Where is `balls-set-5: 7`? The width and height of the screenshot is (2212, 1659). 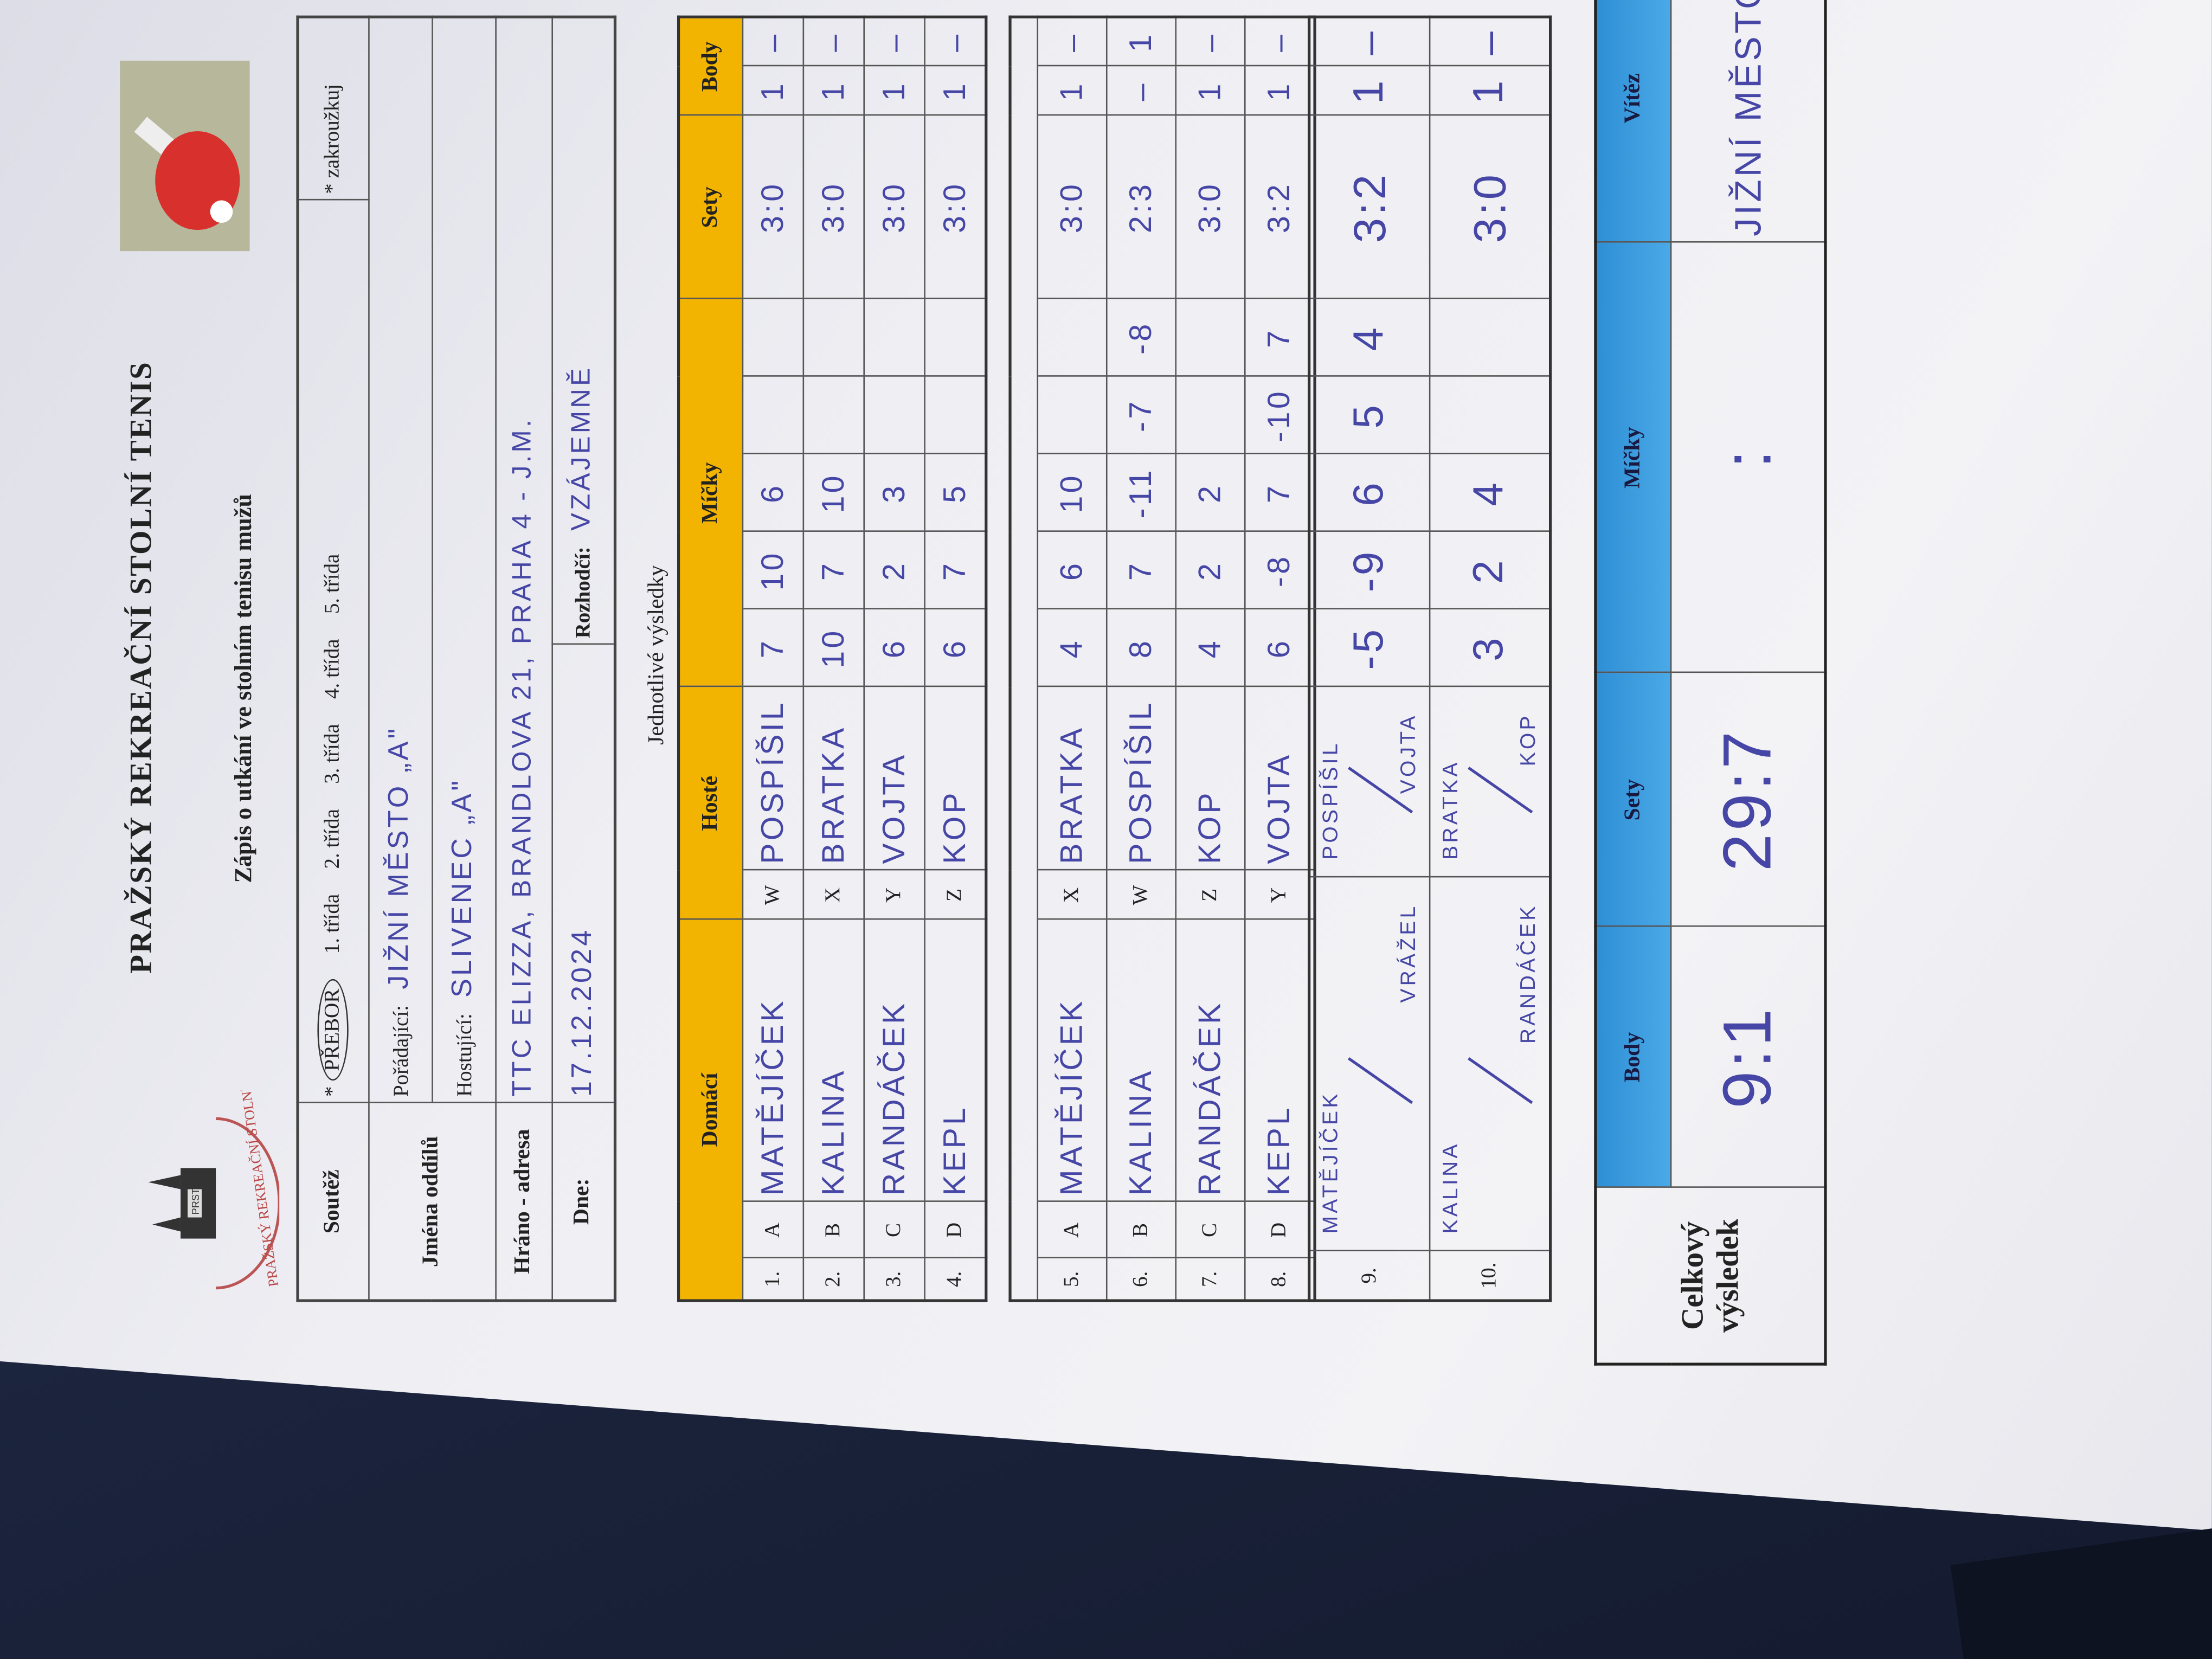 balls-set-5: 7 is located at coordinates (1280, 338).